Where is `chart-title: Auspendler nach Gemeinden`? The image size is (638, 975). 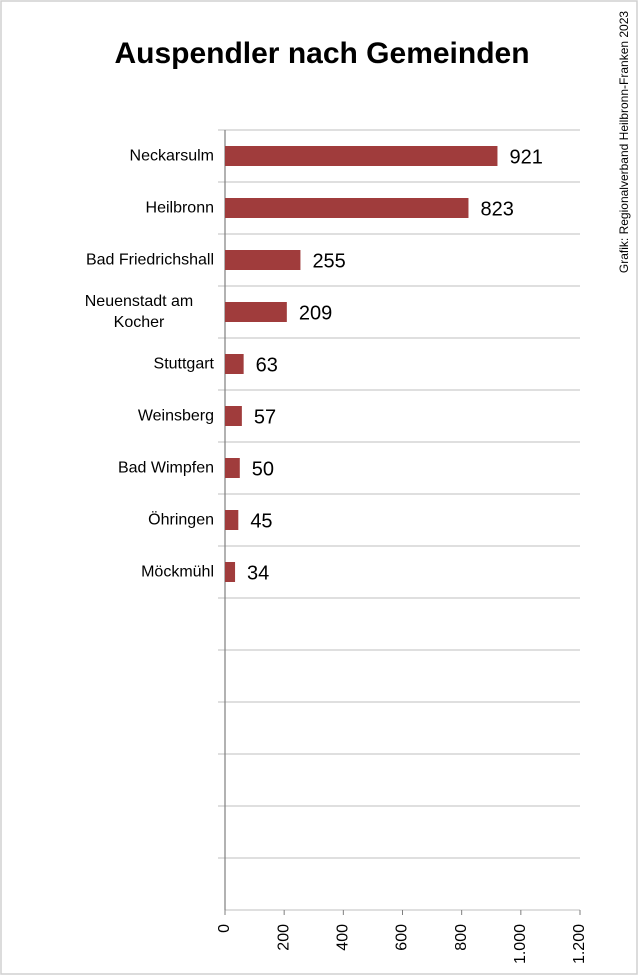
chart-title: Auspendler nach Gemeinden is located at coordinates (321, 53).